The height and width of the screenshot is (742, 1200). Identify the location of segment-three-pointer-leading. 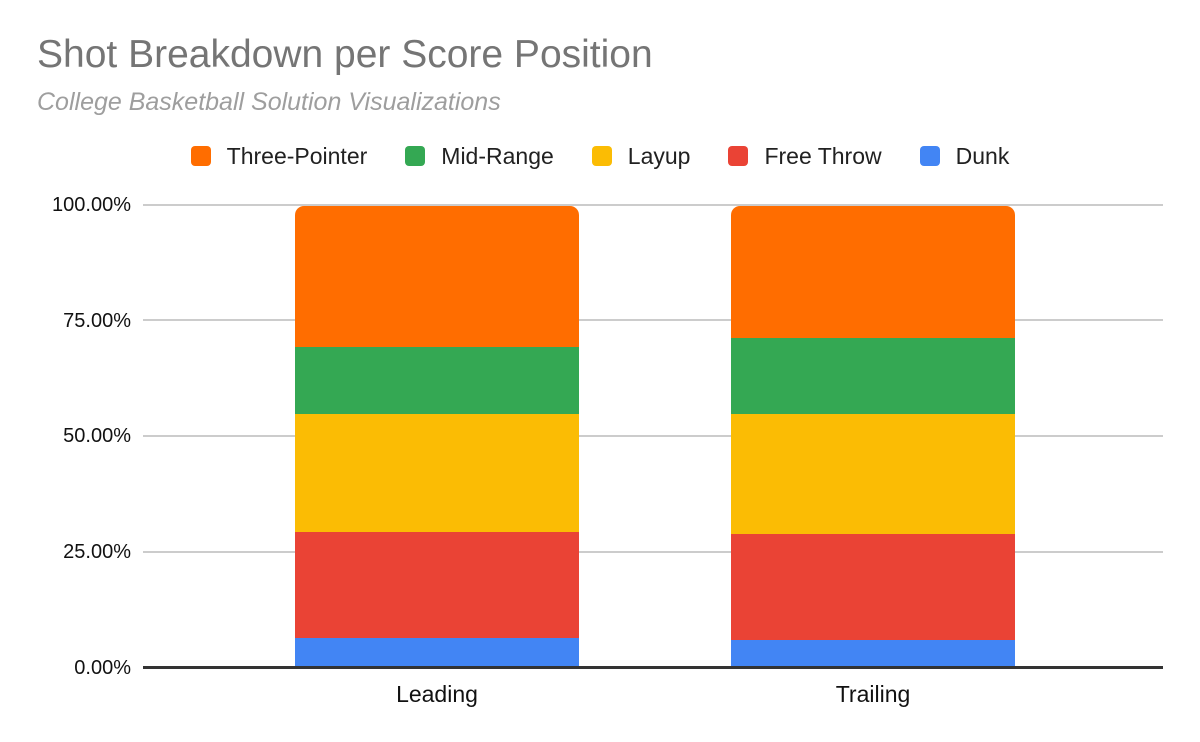
(437, 276).